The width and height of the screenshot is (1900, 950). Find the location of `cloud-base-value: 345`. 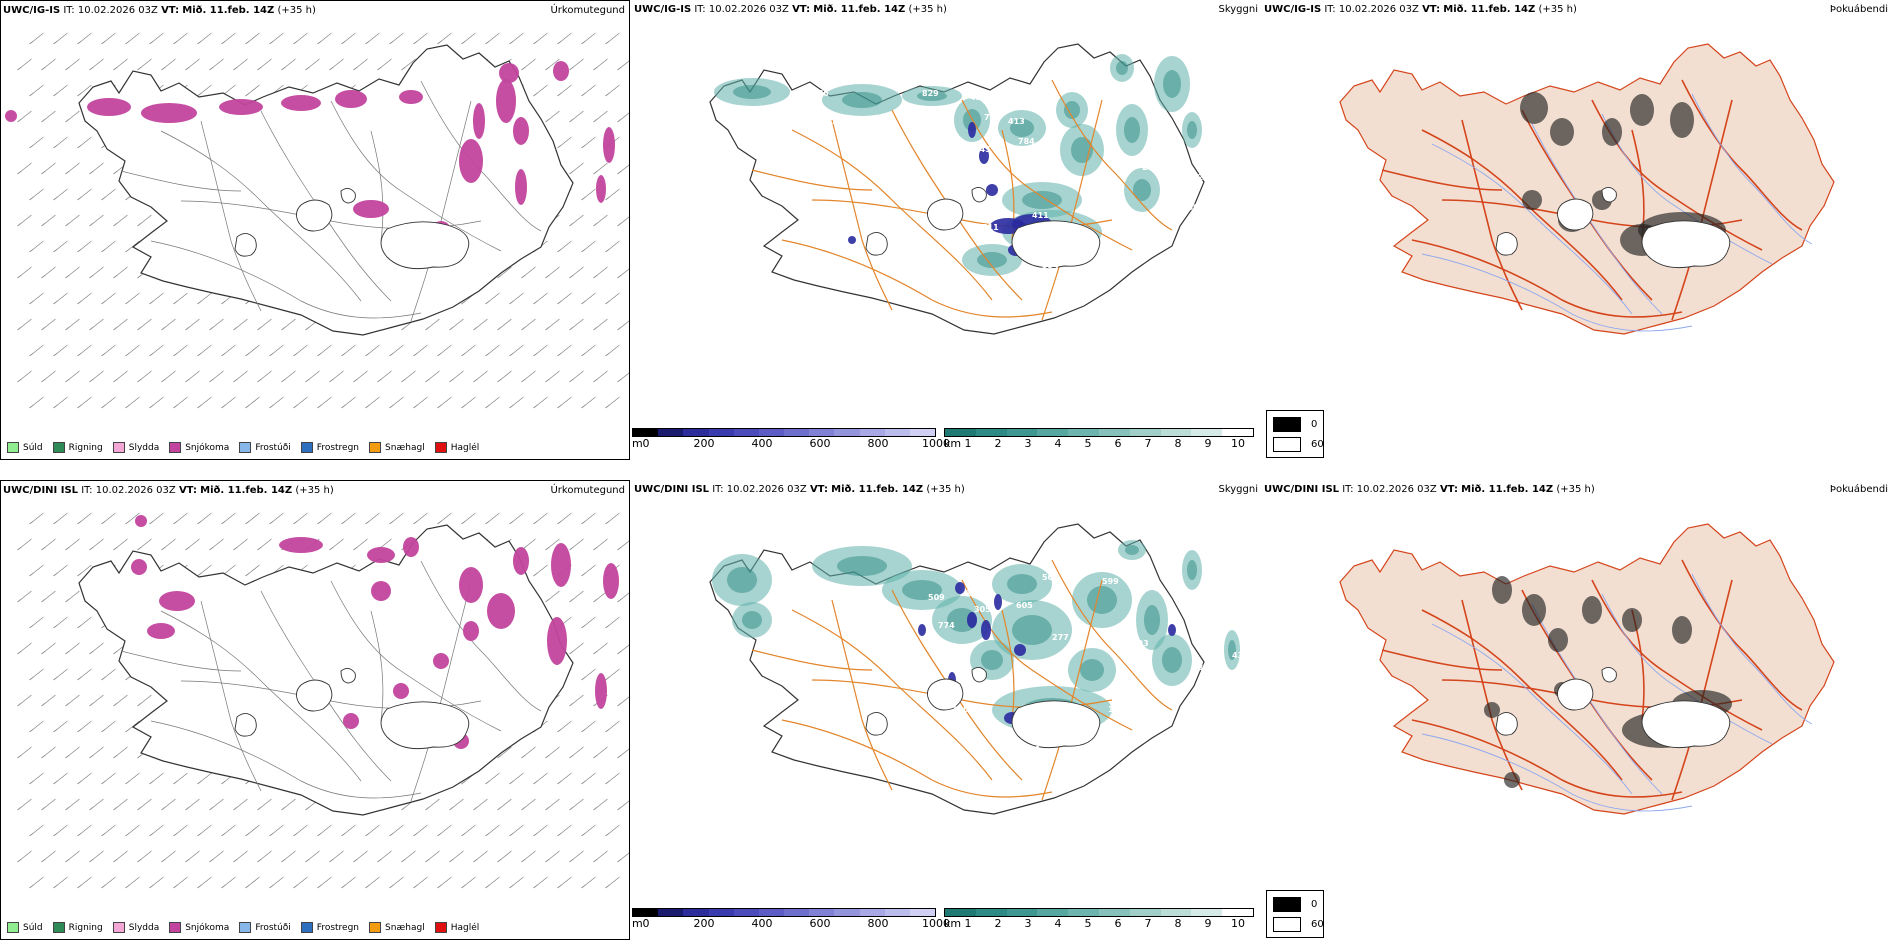

cloud-base-value: 345 is located at coordinates (982, 149).